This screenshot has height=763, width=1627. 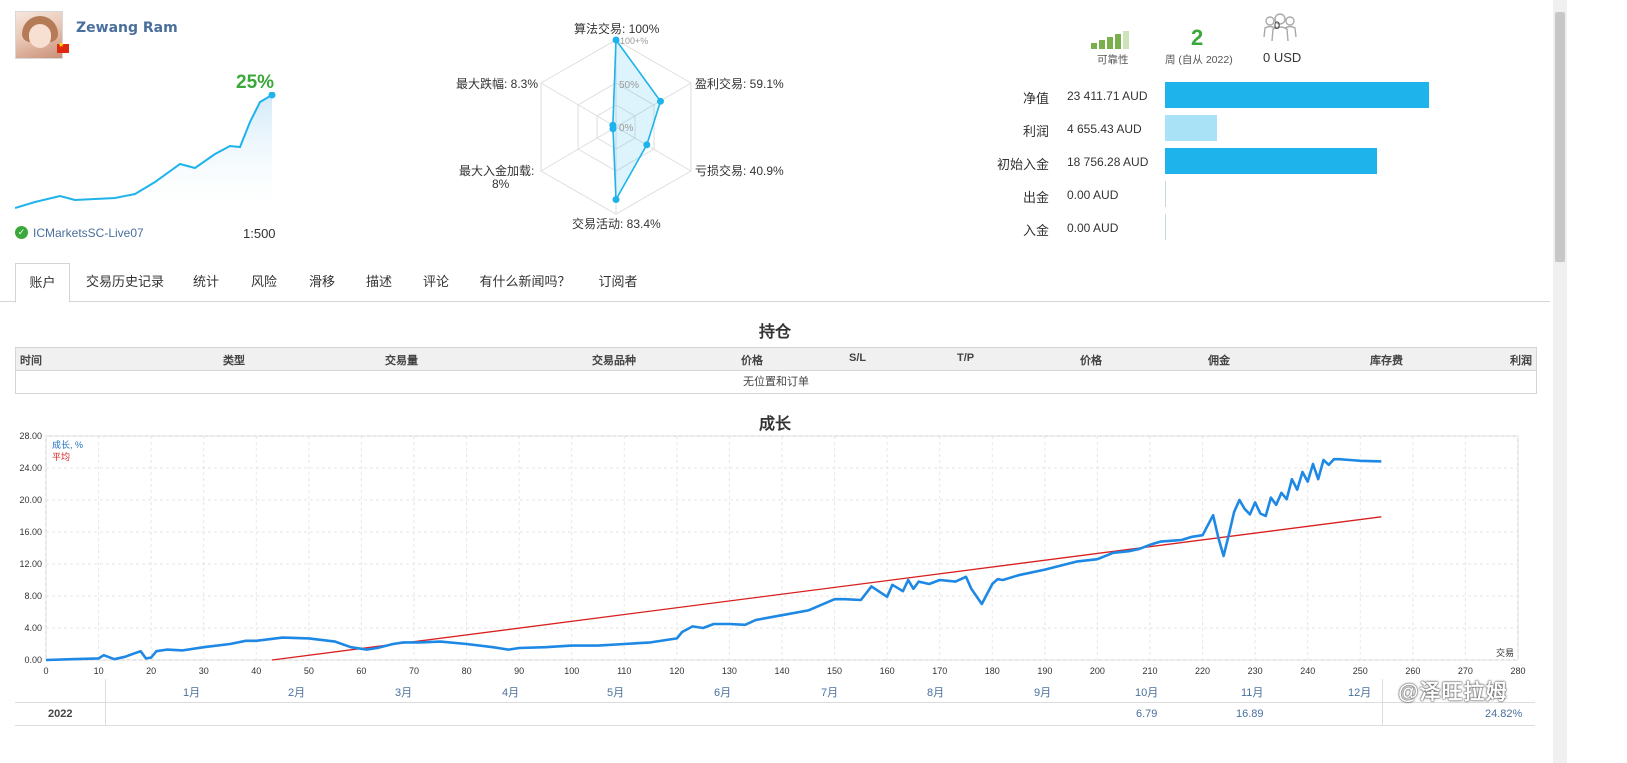 What do you see at coordinates (887, 671) in the screenshot?
I see `x-tick-label: 160` at bounding box center [887, 671].